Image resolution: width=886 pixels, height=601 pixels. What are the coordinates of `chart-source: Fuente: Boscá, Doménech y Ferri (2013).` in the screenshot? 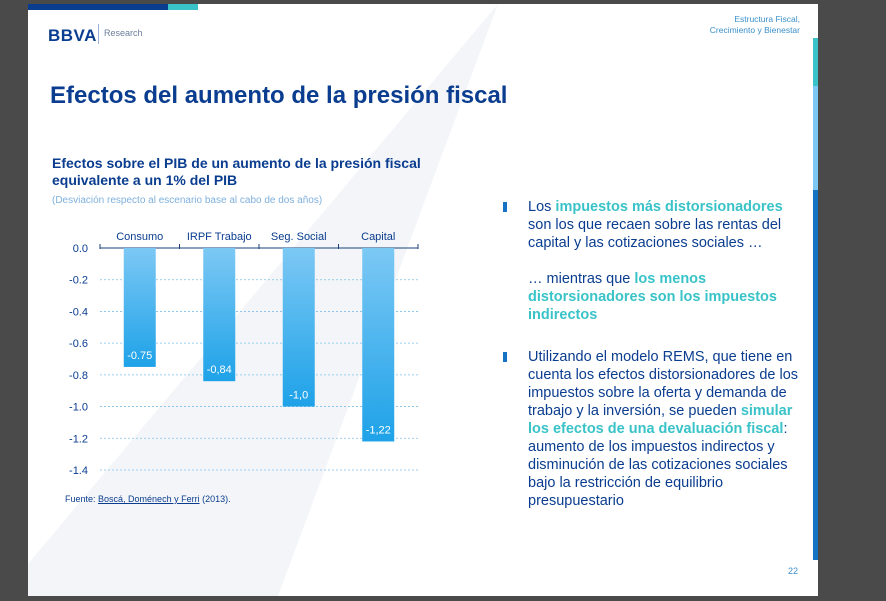 It's located at (148, 499).